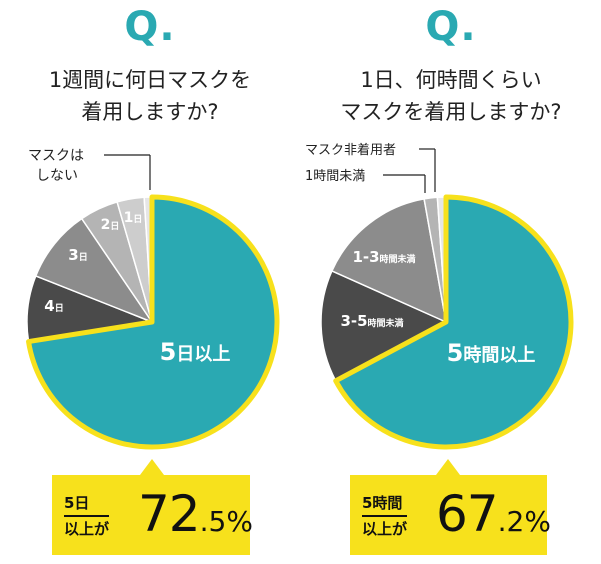 The height and width of the screenshot is (564, 601). I want to click on question-line-2: マスクを着用しますか?, so click(451, 112).